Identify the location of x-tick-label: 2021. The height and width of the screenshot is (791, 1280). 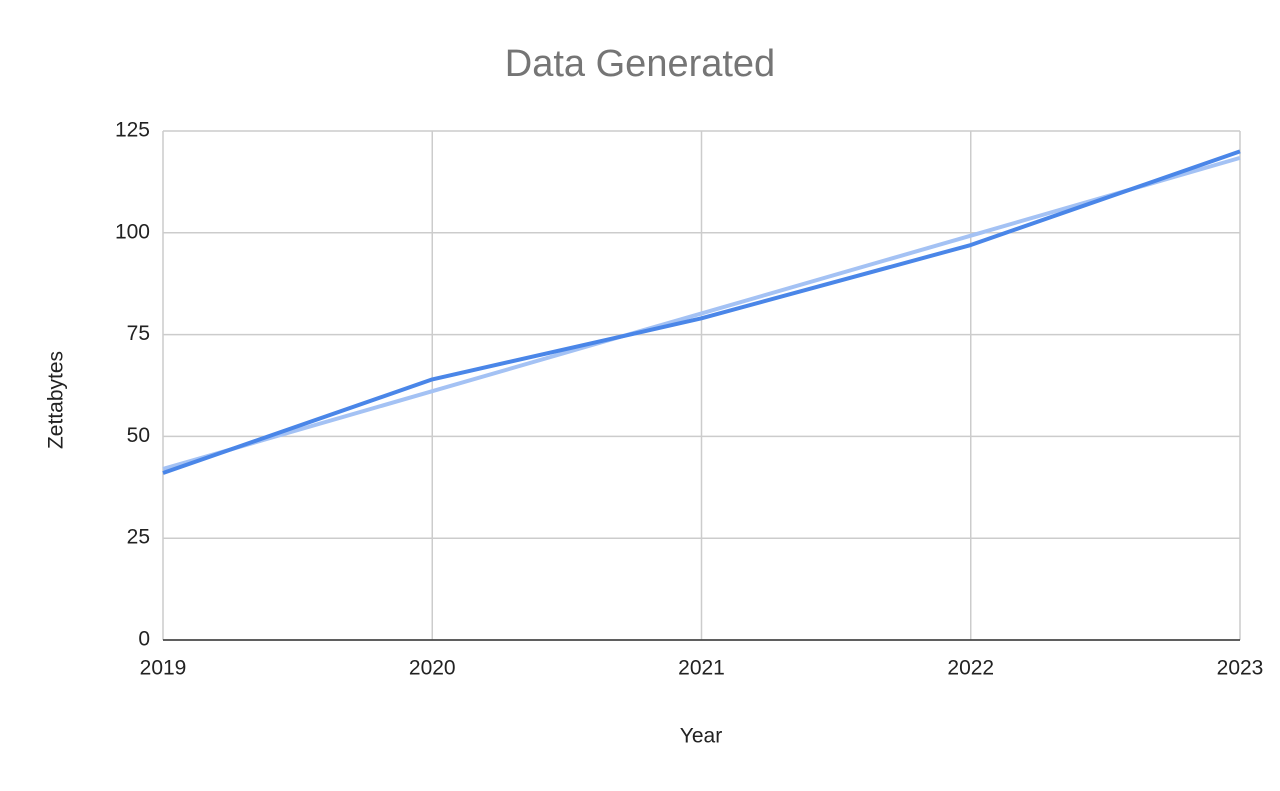
(701, 668).